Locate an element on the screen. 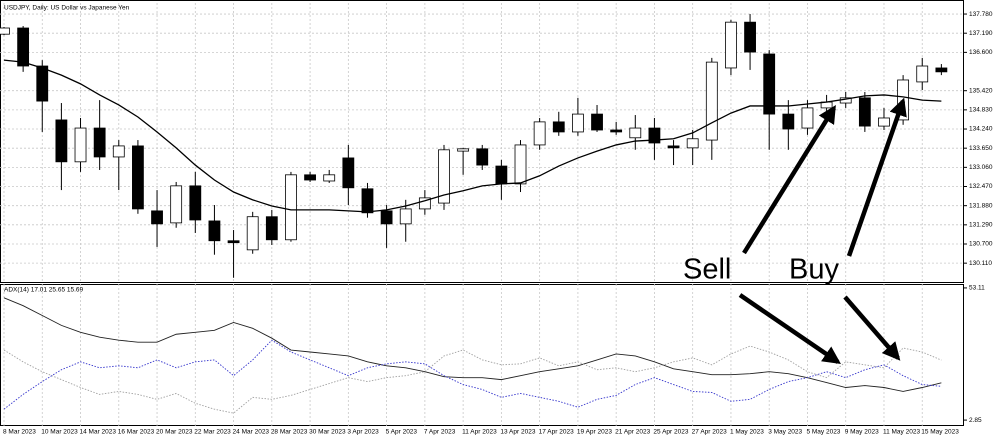 Image resolution: width=1000 pixels, height=438 pixels. x-tick-label: 3 May 2023 is located at coordinates (785, 432).